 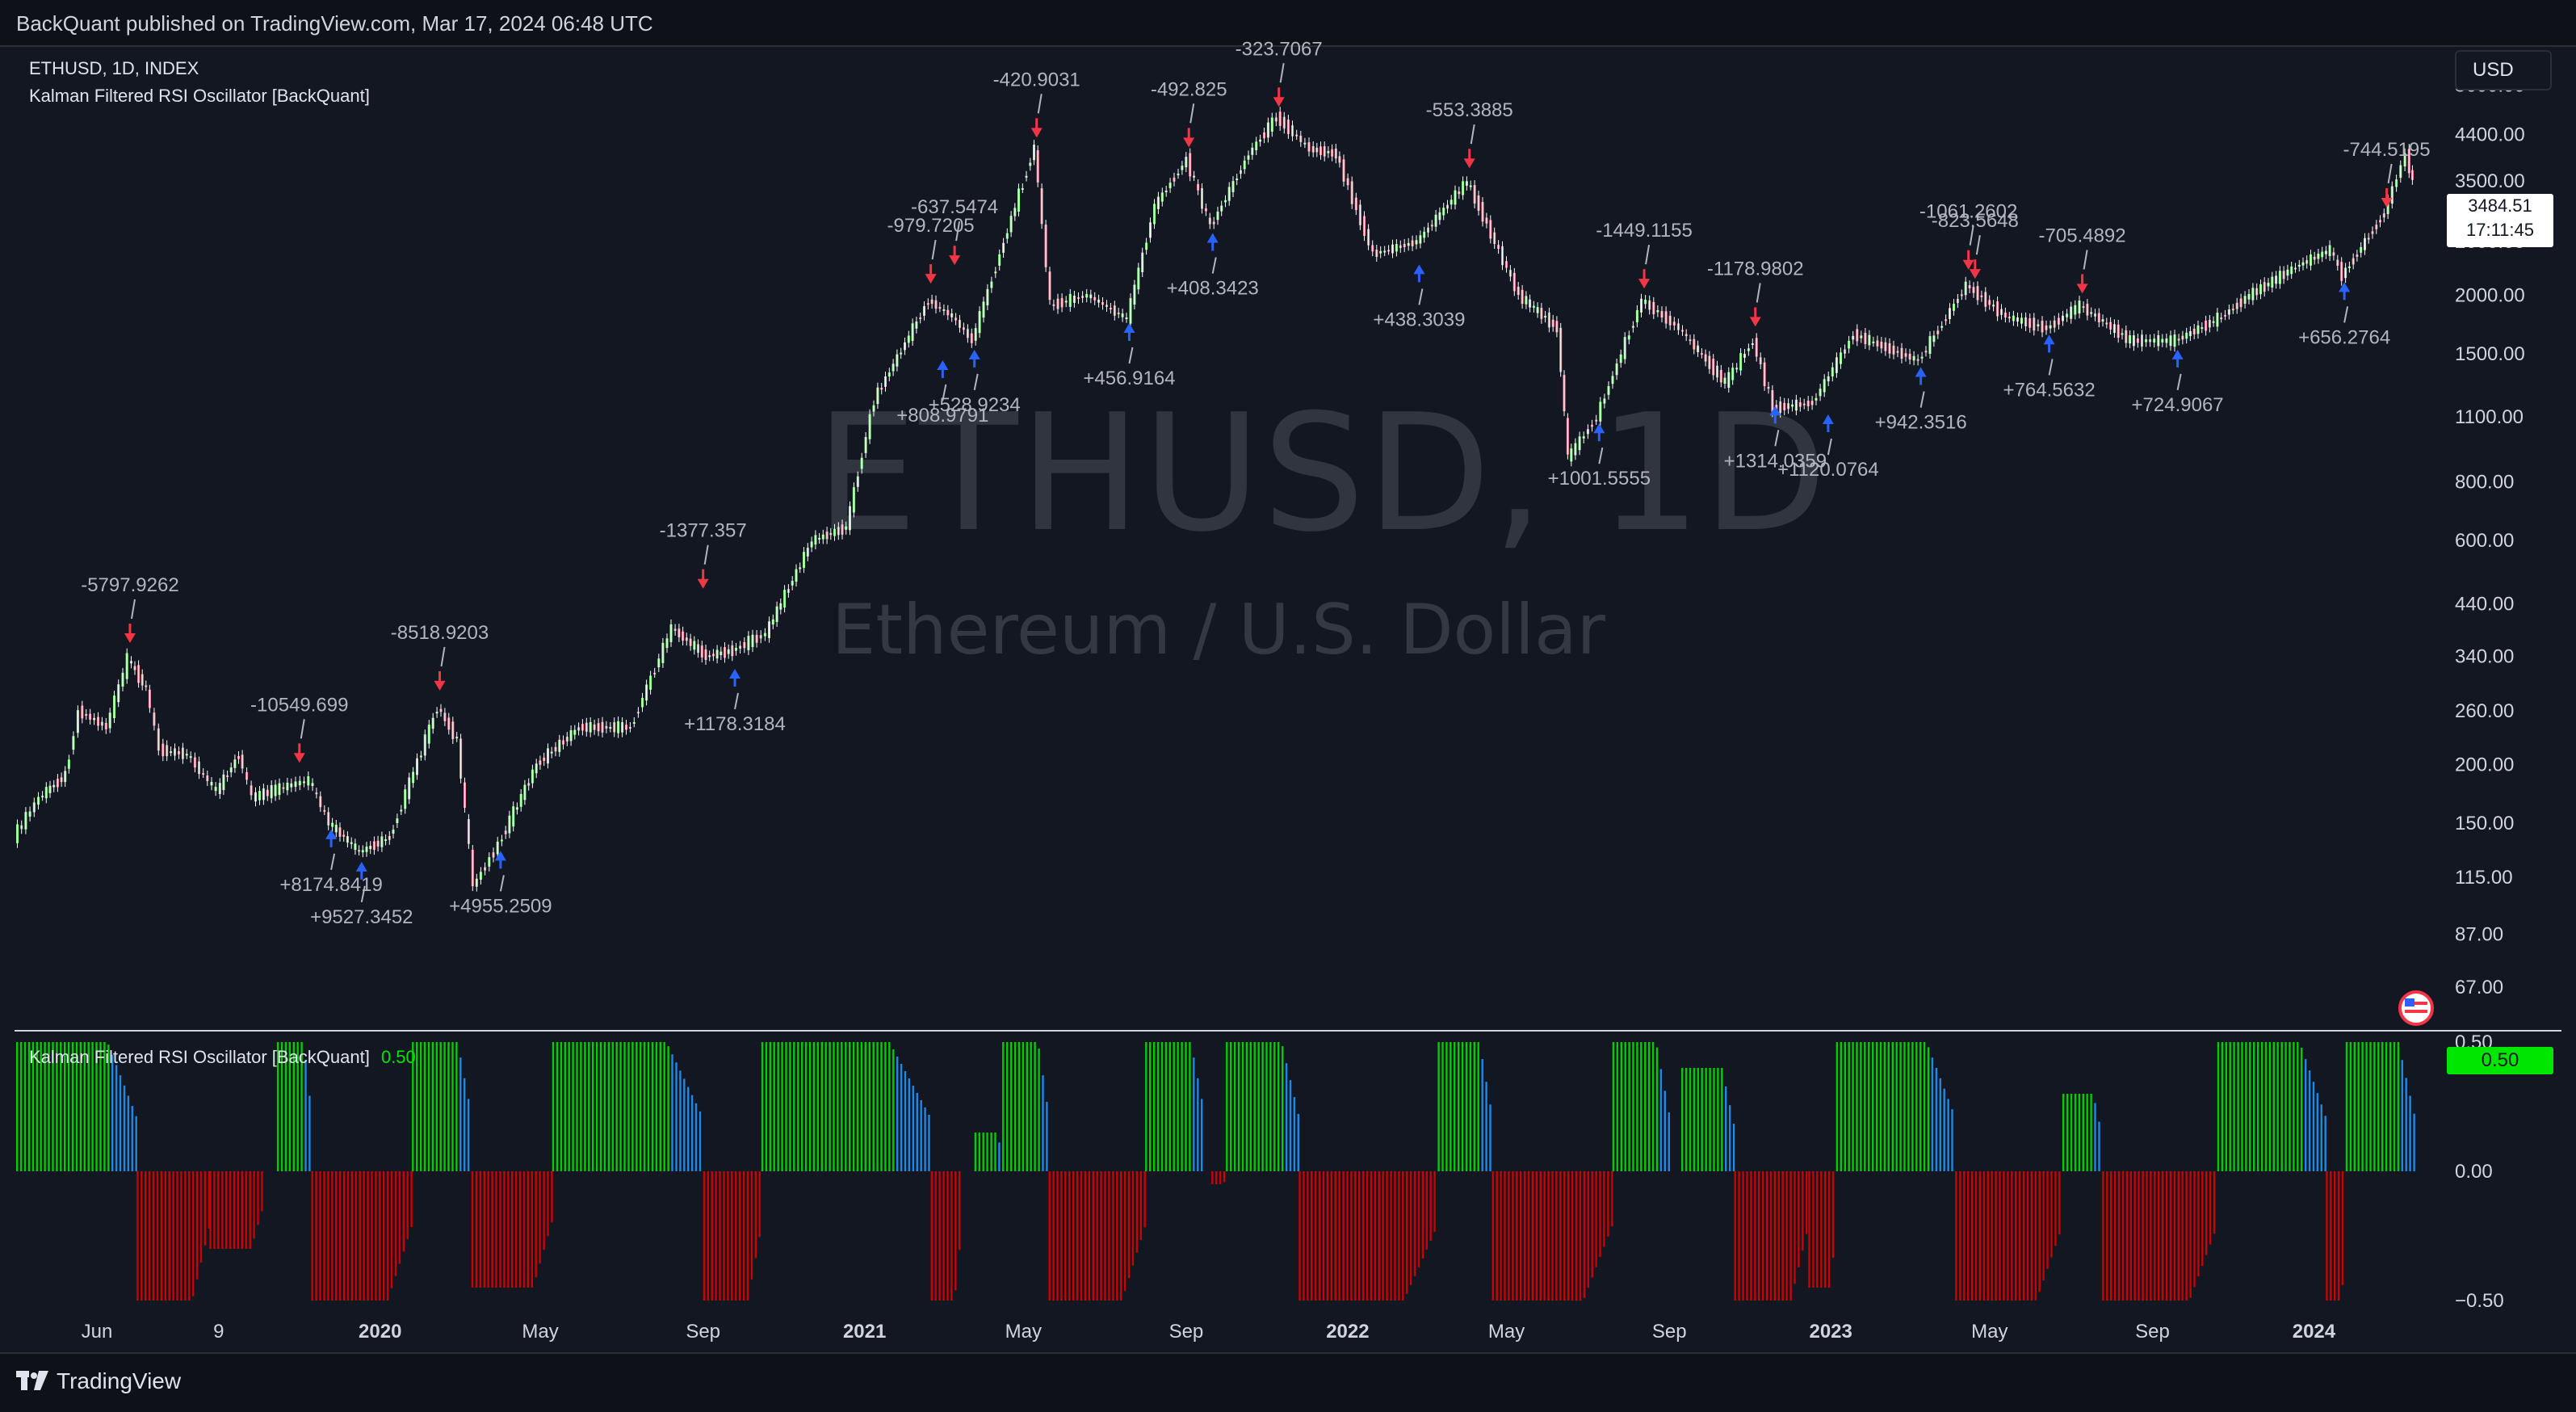 I want to click on us-flag-icon, so click(x=2416, y=1011).